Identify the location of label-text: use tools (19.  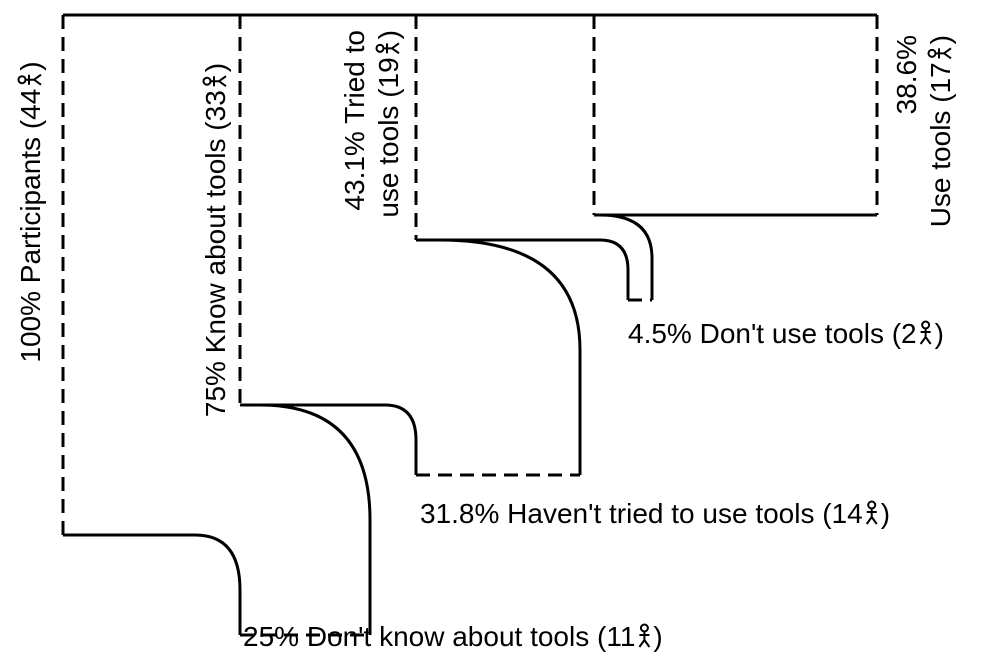
(388, 137).